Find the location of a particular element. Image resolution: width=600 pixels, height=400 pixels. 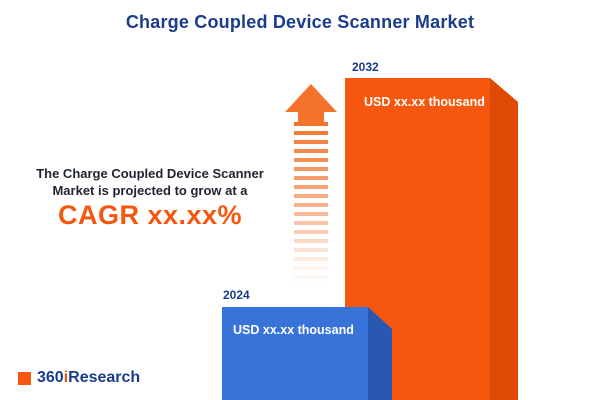

annotation-line-2: Market is projected to grow at a is located at coordinates (150, 190).